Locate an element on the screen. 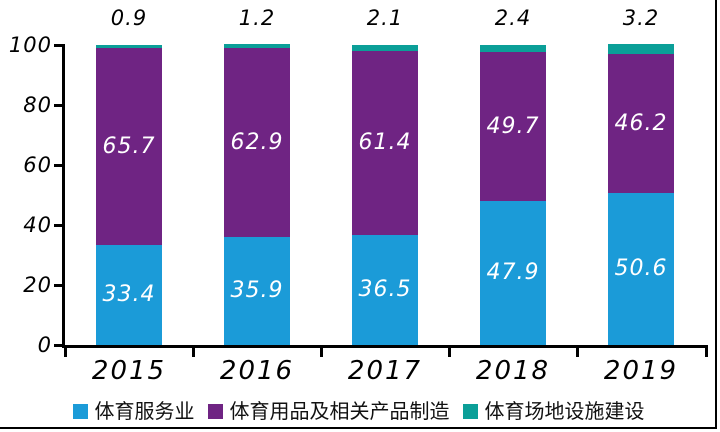  y-tick-label: 80 is located at coordinates (37, 105).